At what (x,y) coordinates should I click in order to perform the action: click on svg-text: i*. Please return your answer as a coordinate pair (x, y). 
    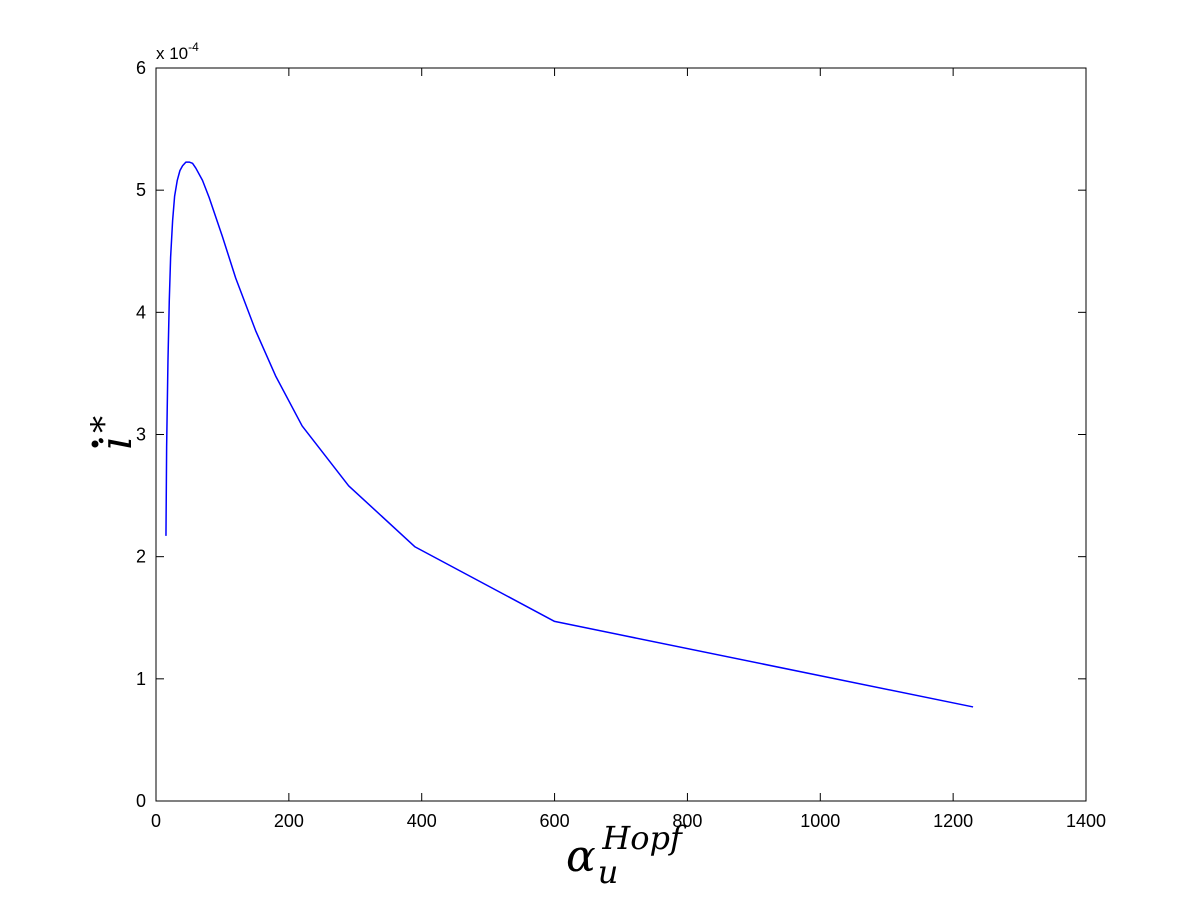
    Looking at the image, I should click on (113, 433).